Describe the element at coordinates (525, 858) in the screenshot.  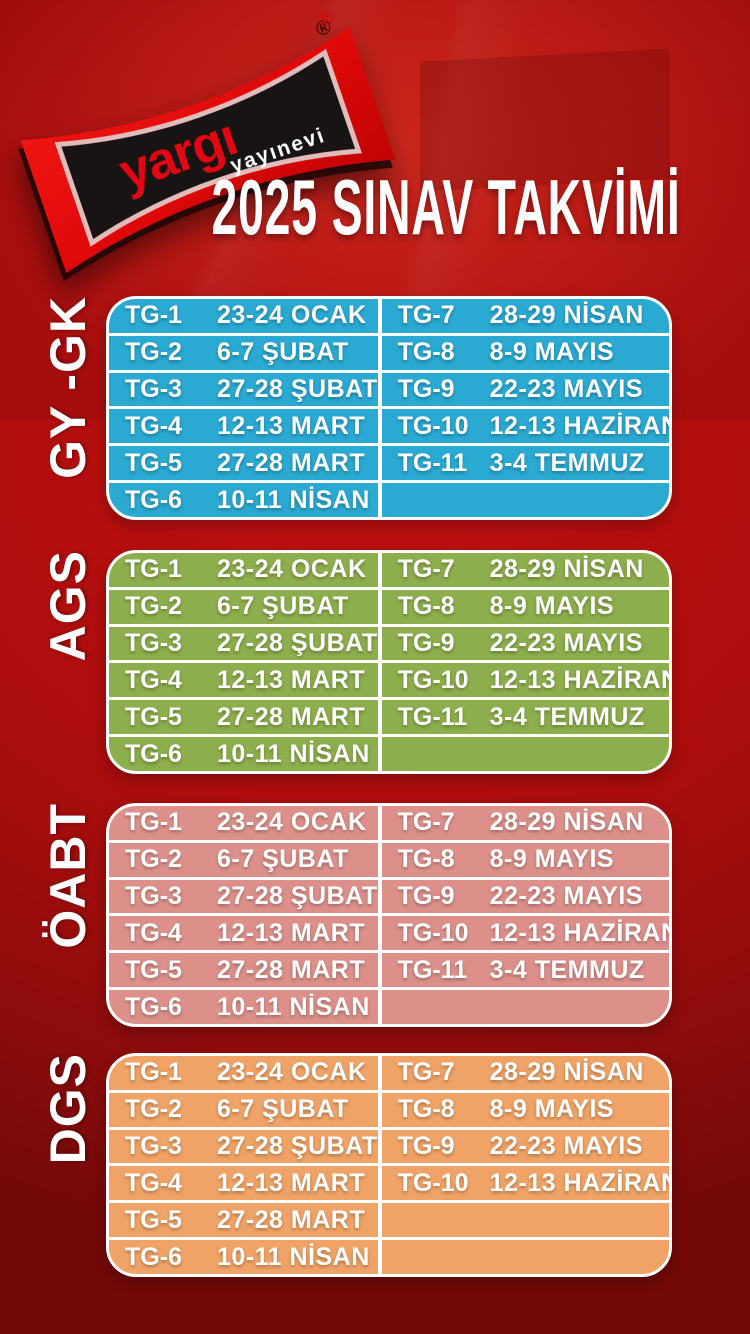
I see `table-row: TG-8 8-9 MAYIS` at that location.